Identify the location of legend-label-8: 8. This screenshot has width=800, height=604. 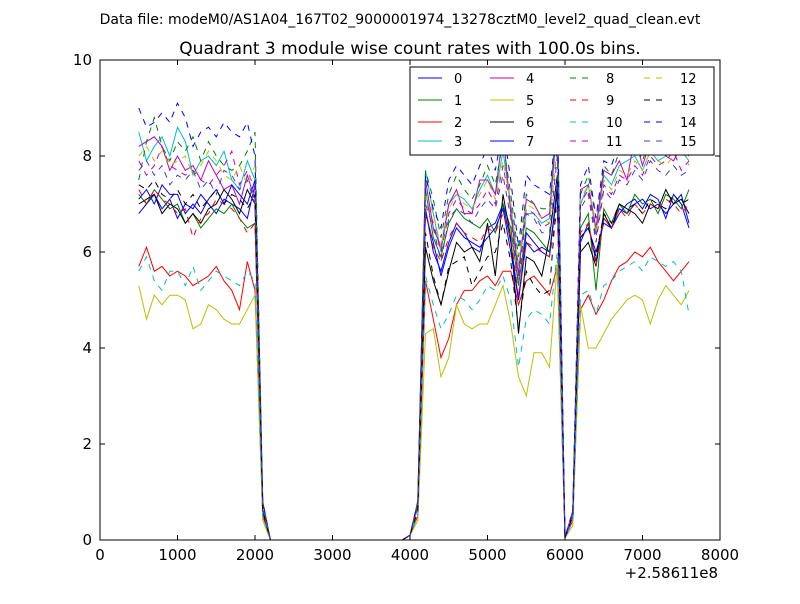
(610, 79).